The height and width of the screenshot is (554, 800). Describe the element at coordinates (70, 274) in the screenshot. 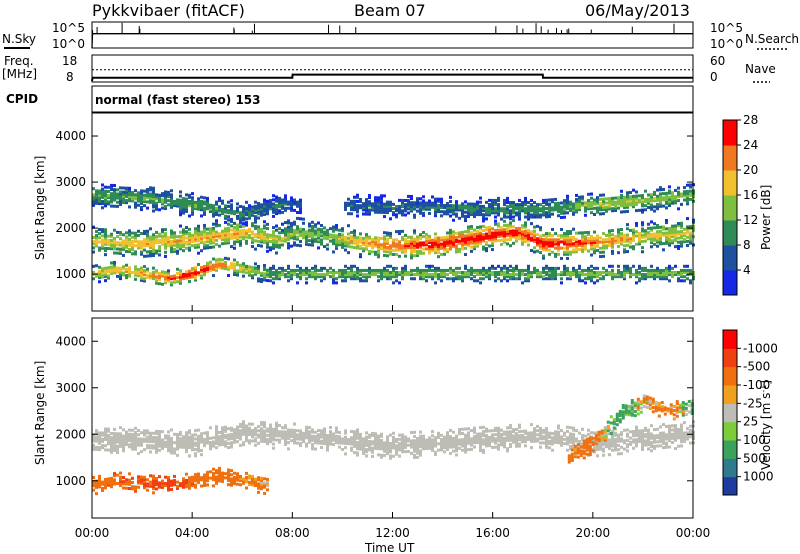

I see `y-tick-label: 1000` at that location.